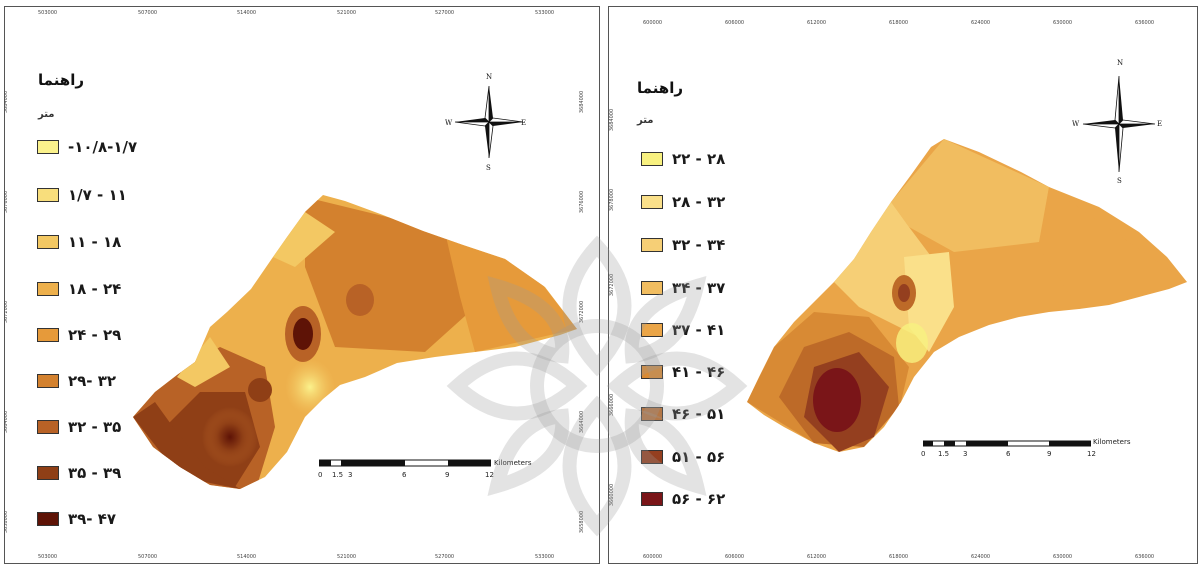 The width and height of the screenshot is (1200, 567). Describe the element at coordinates (445, 557) in the screenshot. I see `x-tick-bottom: 527000` at that location.